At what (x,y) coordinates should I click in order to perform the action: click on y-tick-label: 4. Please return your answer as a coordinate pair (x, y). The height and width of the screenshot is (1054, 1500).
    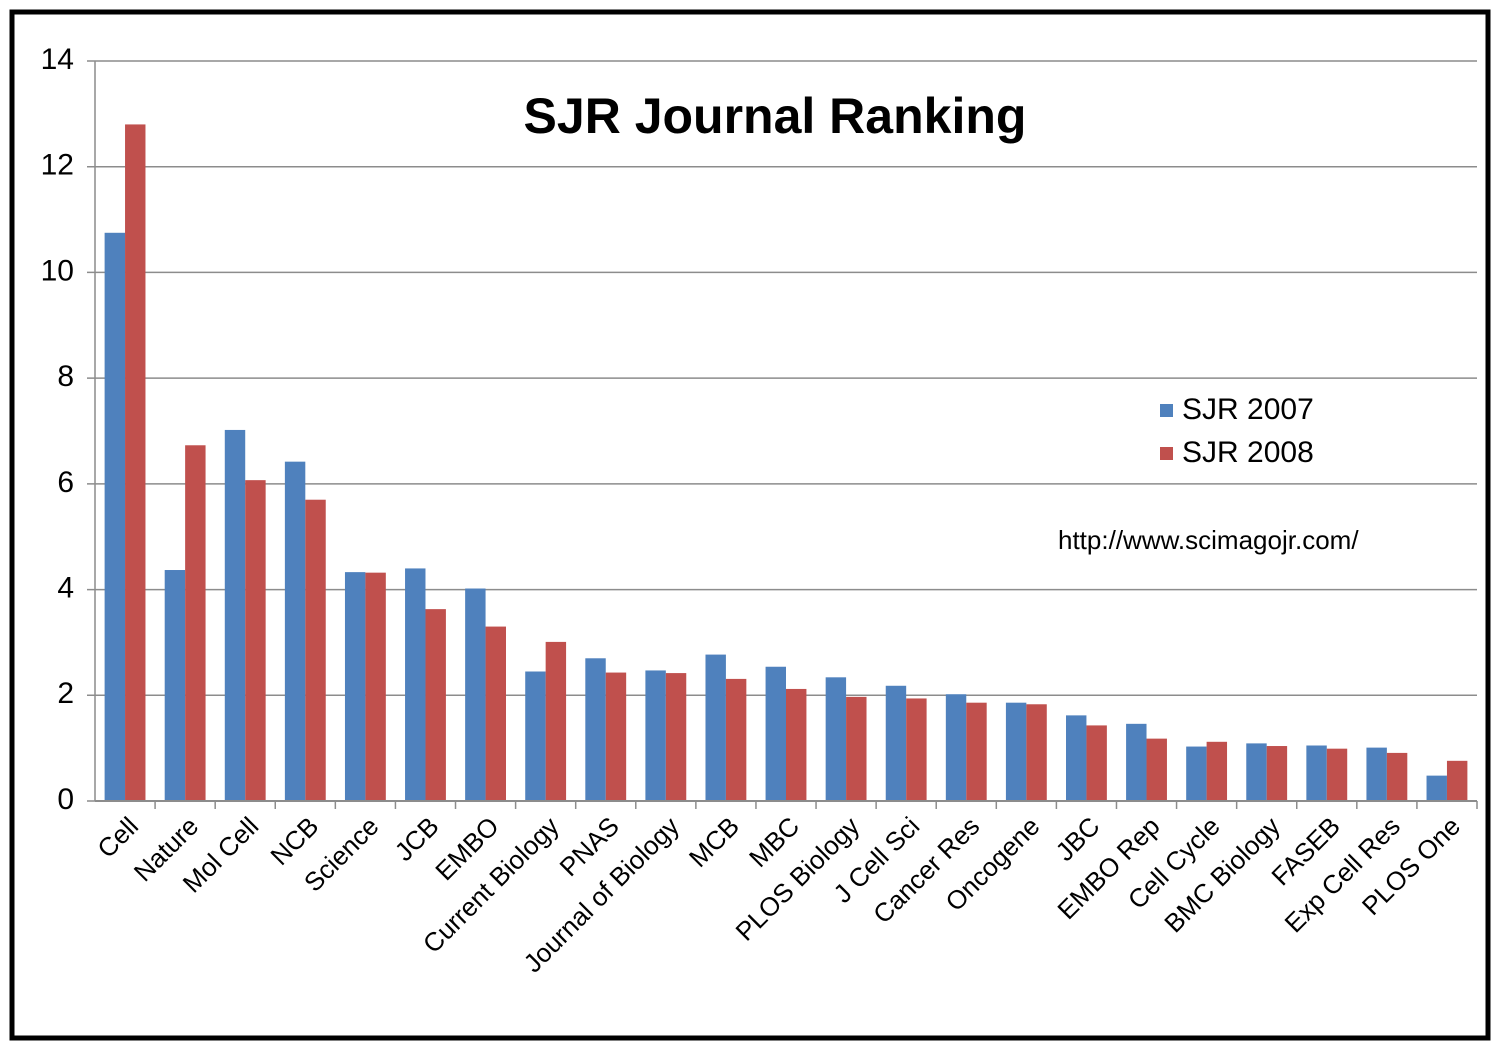
    Looking at the image, I should click on (65, 587).